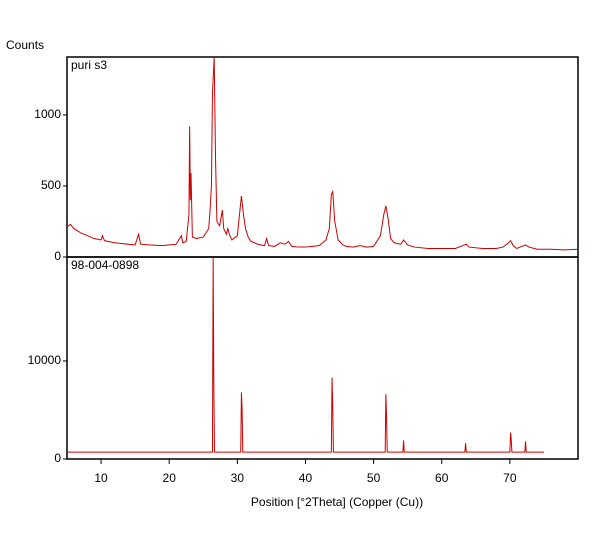  What do you see at coordinates (47, 114) in the screenshot?
I see `y-tick-label: 1000` at bounding box center [47, 114].